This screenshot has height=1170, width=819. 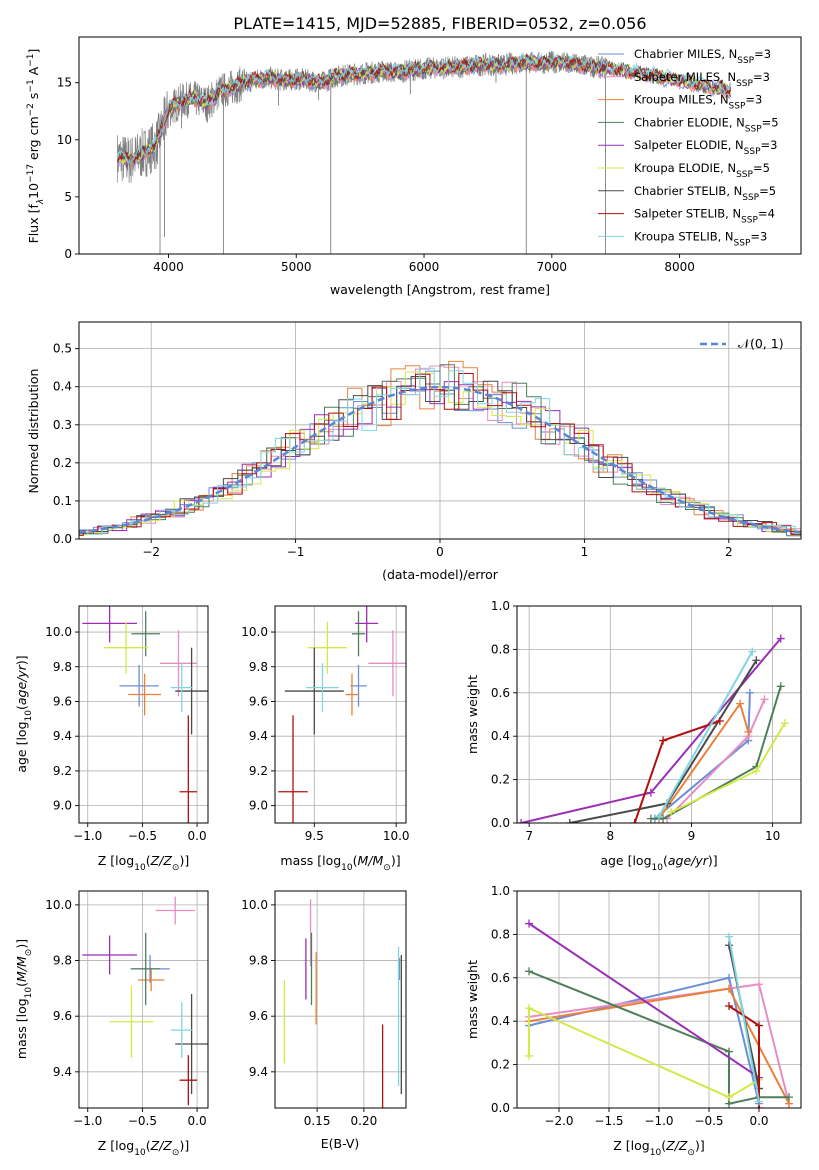 I want to click on label-part: ], so click(x=33, y=51).